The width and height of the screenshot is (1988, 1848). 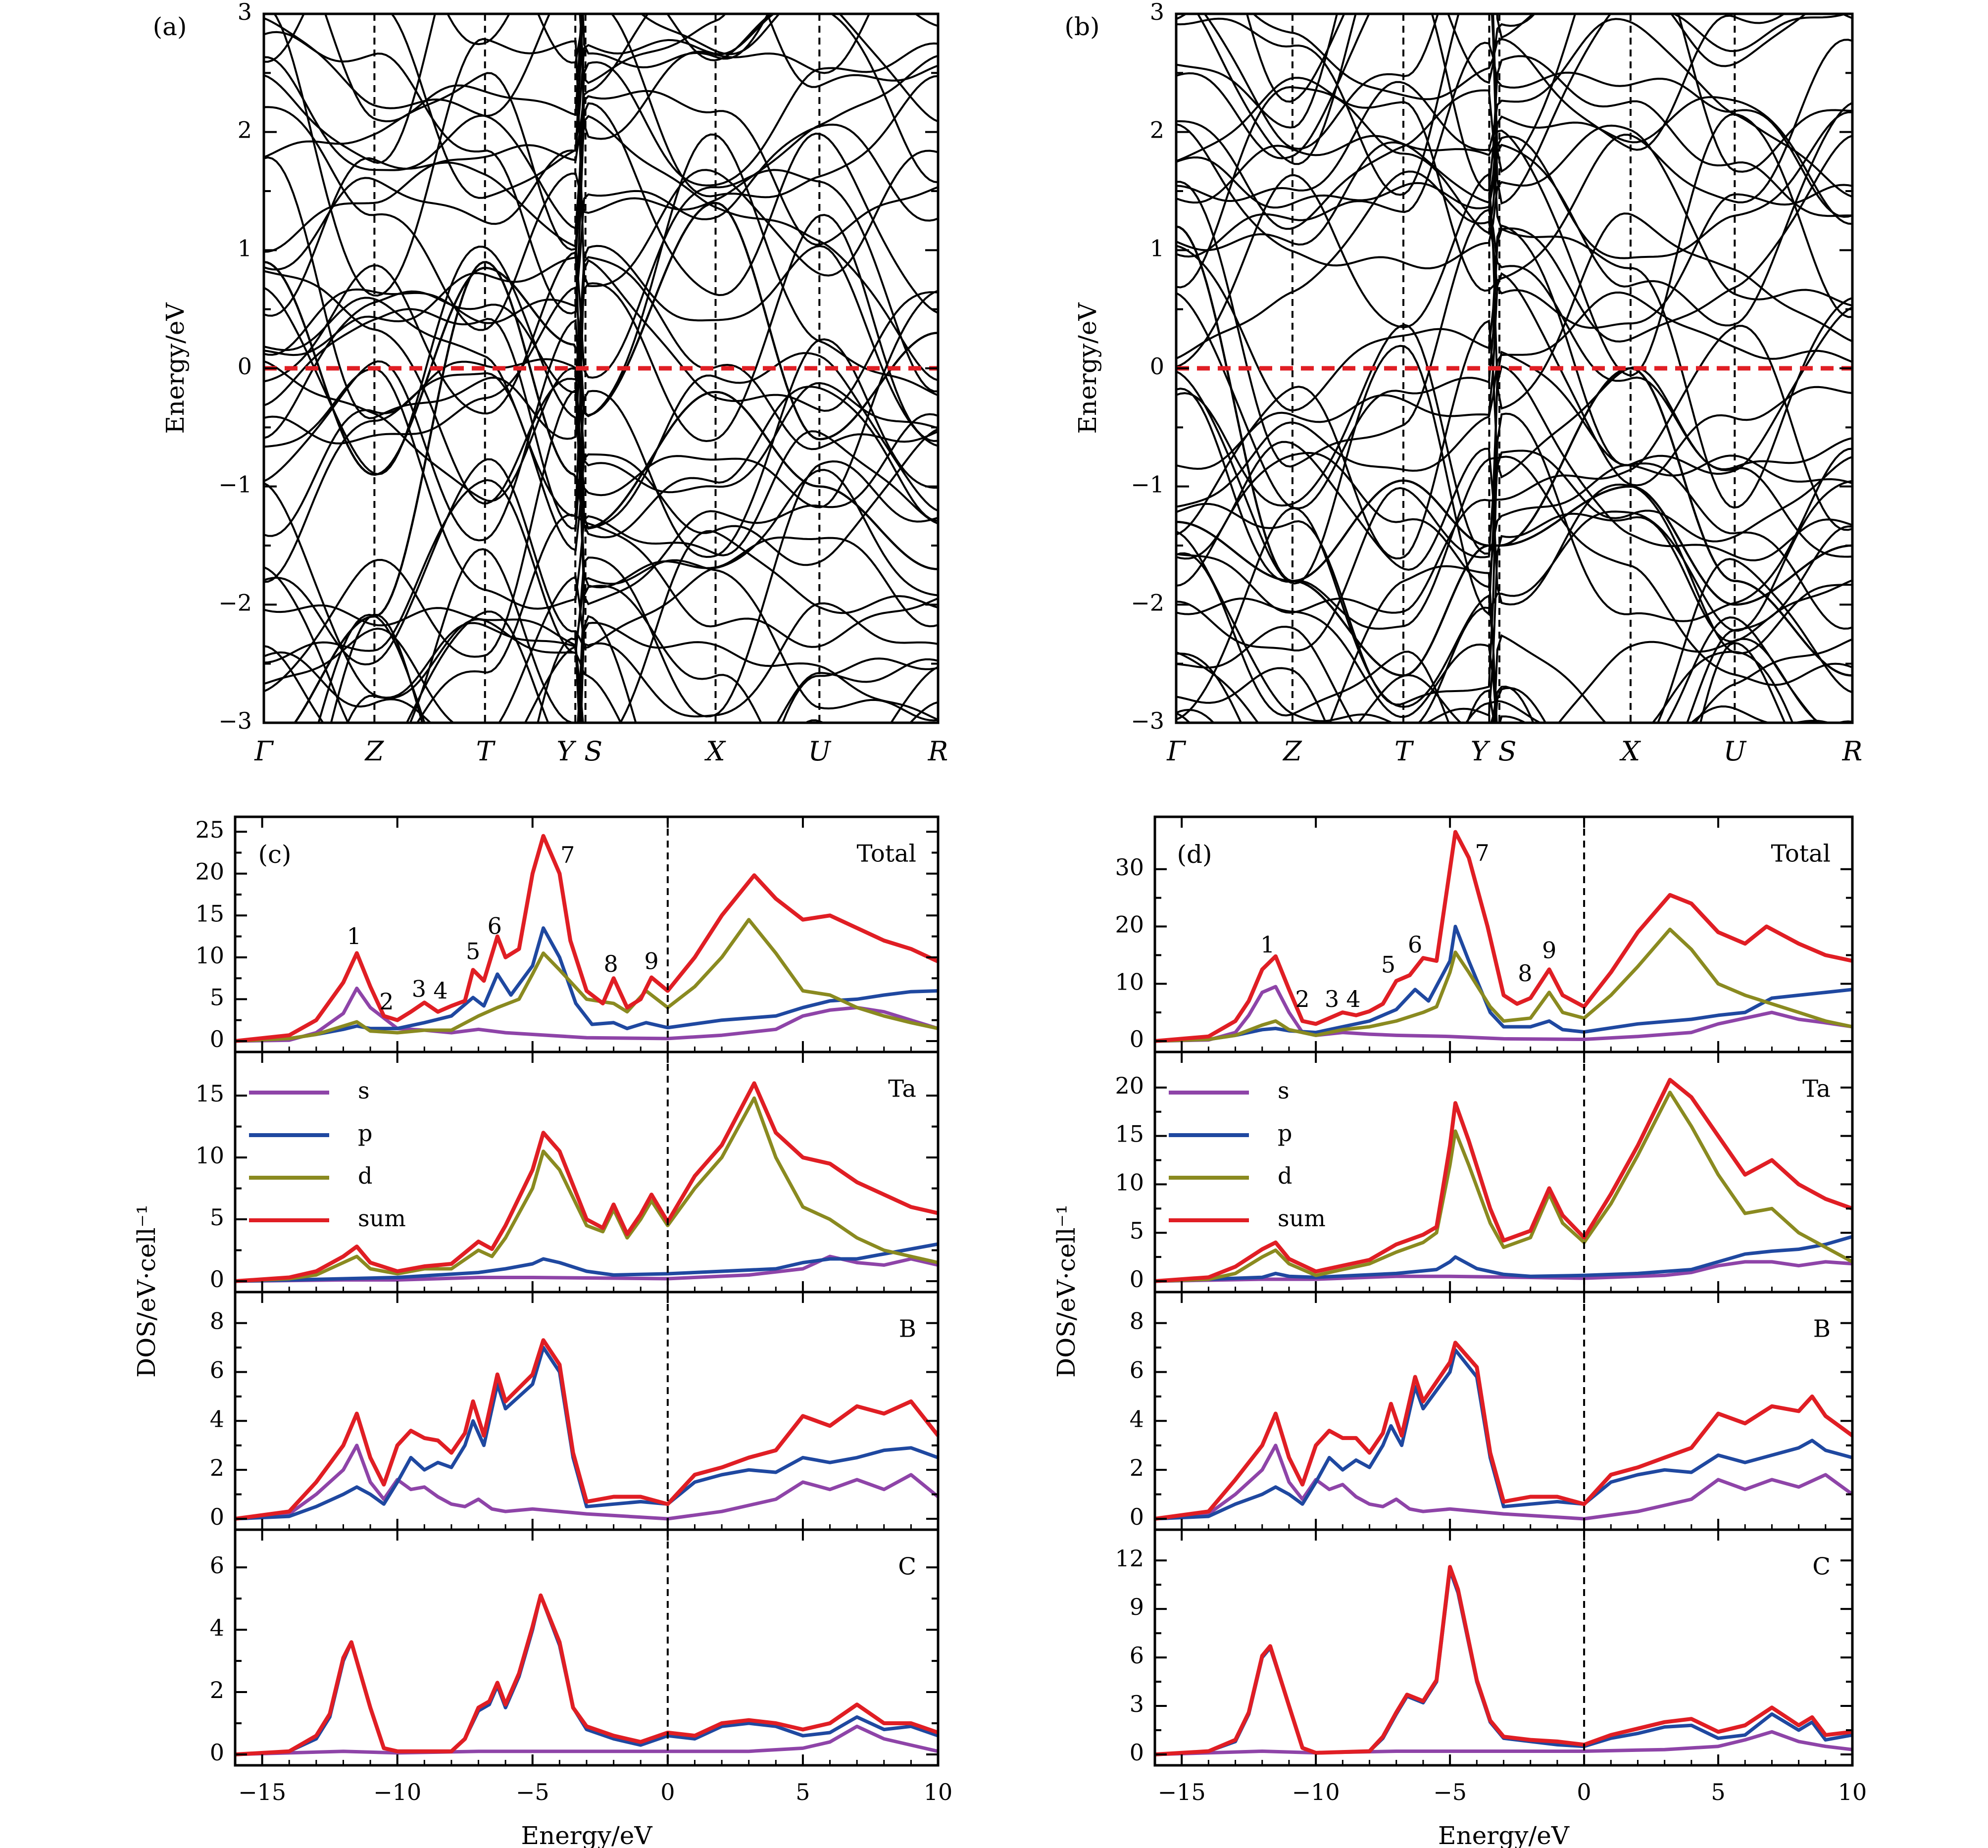 What do you see at coordinates (1182, 1792) in the screenshot?
I see `x-tick-label: −15` at bounding box center [1182, 1792].